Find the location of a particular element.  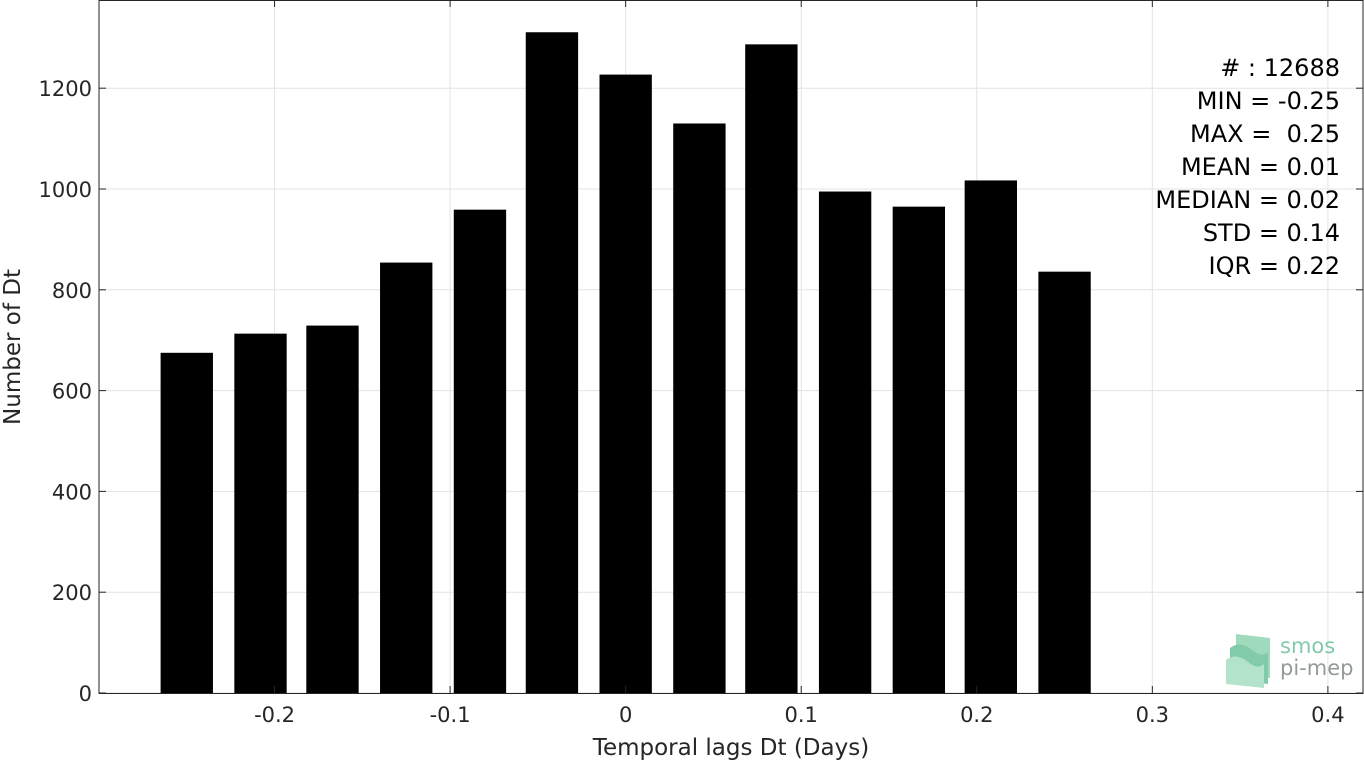

logo-waves-icon is located at coordinates (1248, 661).